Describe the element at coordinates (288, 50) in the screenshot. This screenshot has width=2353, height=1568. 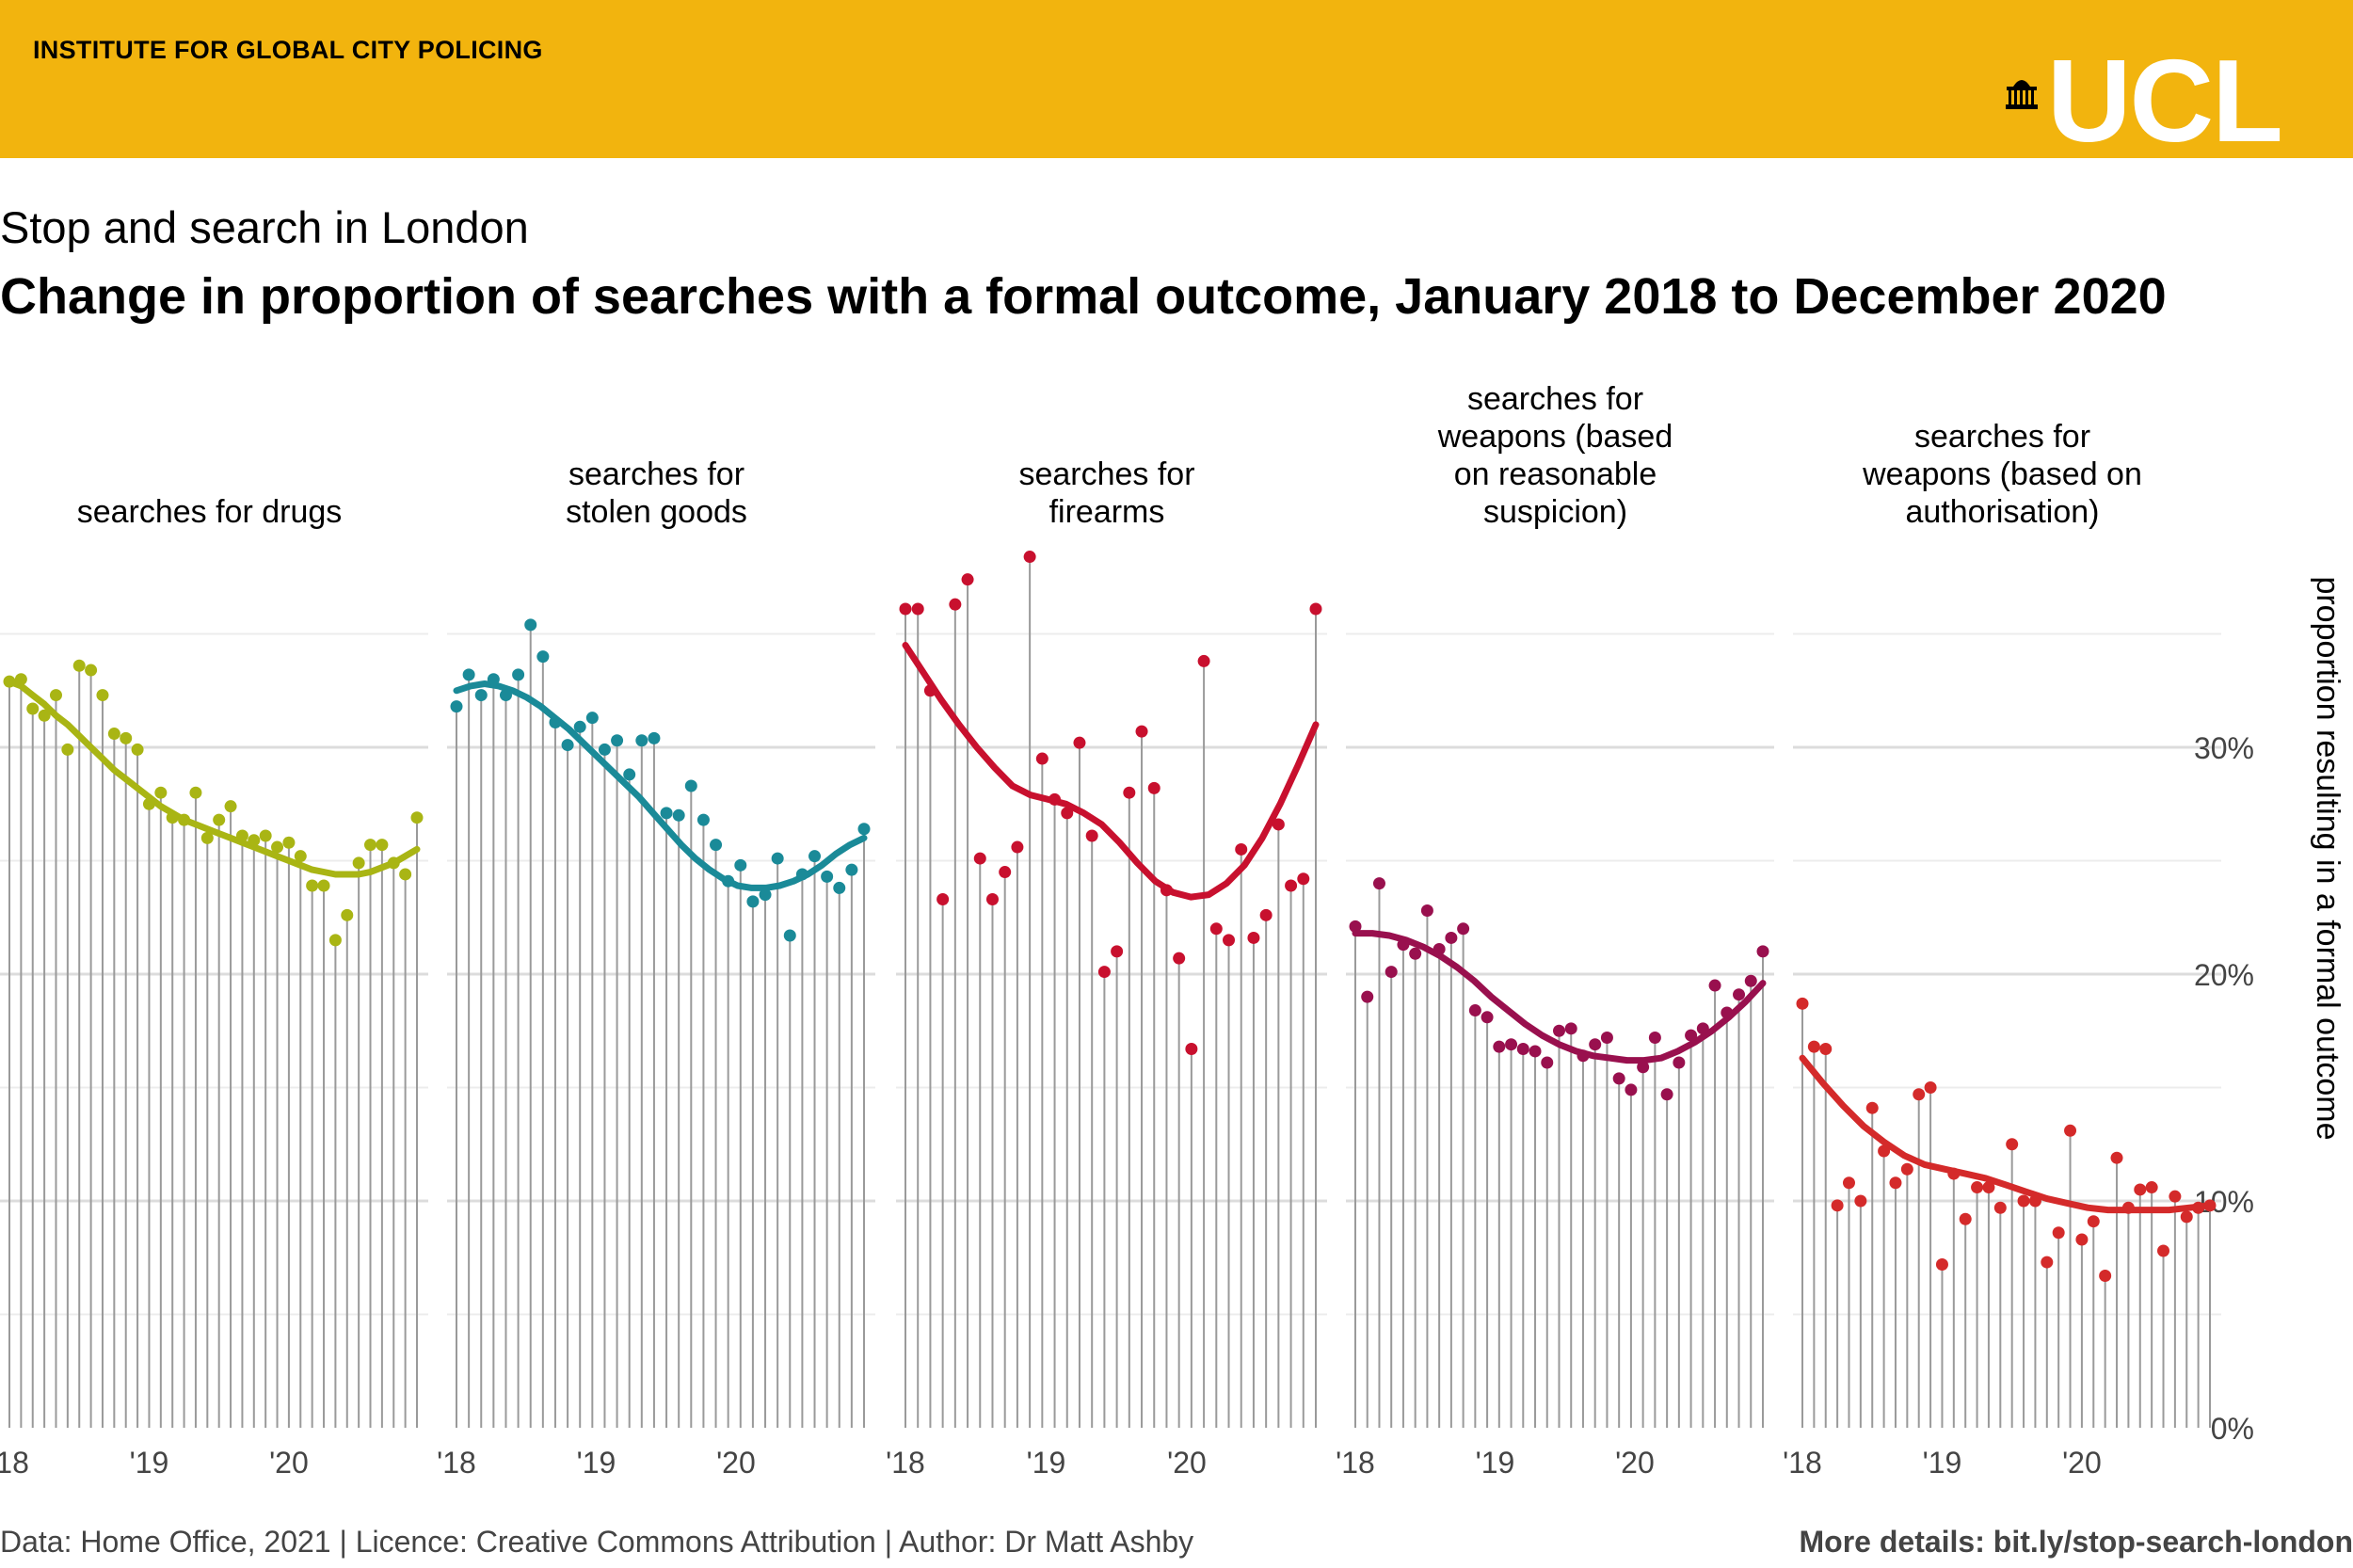
I see `institute-name: INSTITUTE FOR GLOBAL CITY POLICING` at that location.